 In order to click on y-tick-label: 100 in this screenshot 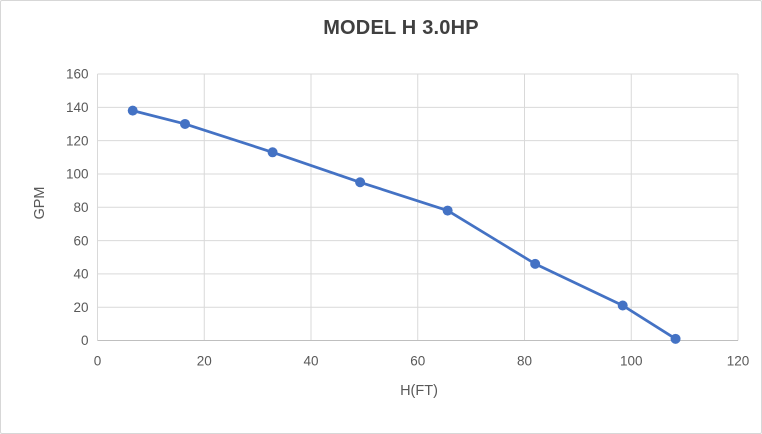, I will do `click(77, 174)`.